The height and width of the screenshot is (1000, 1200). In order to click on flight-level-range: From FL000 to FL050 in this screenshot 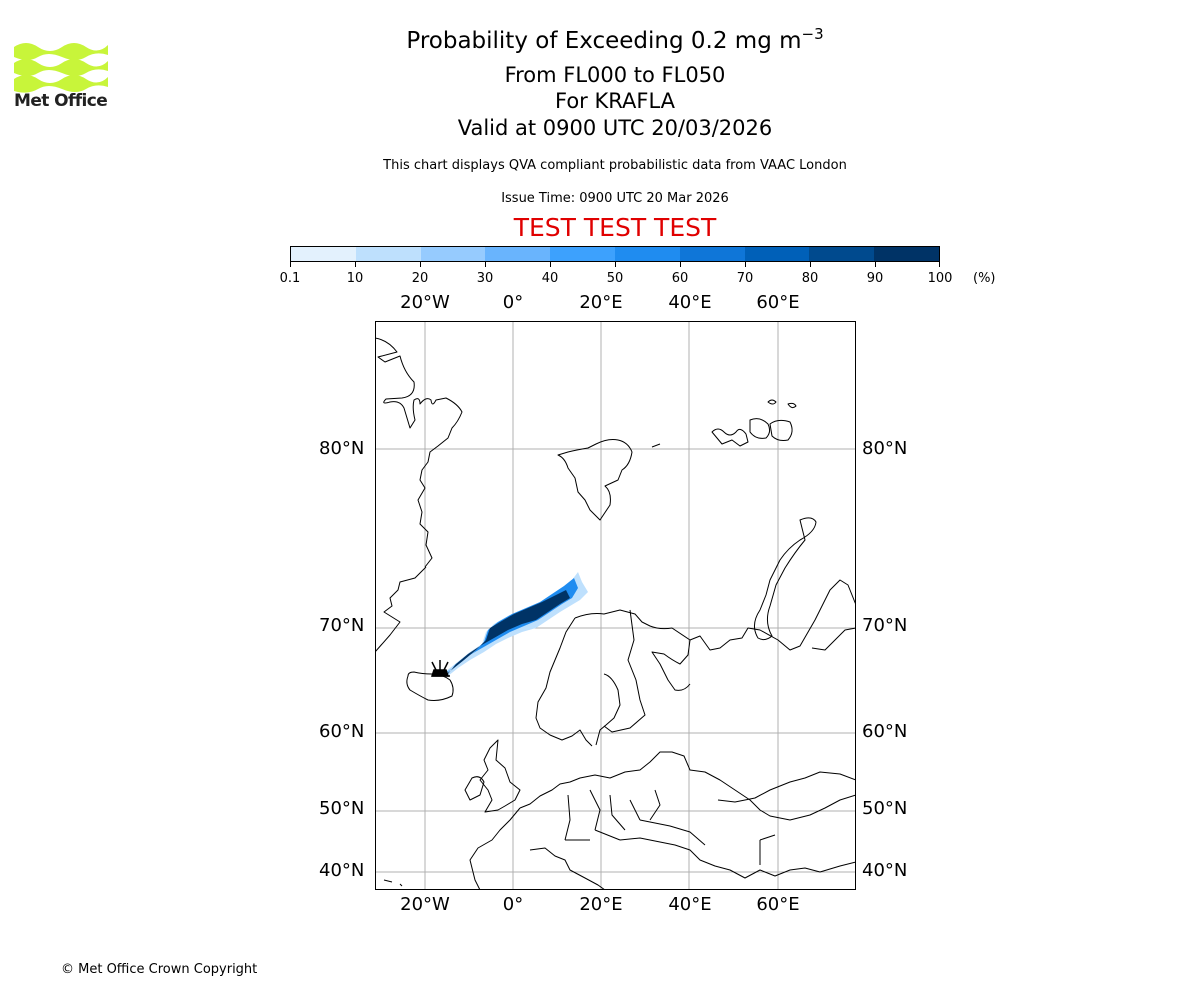, I will do `click(615, 75)`.